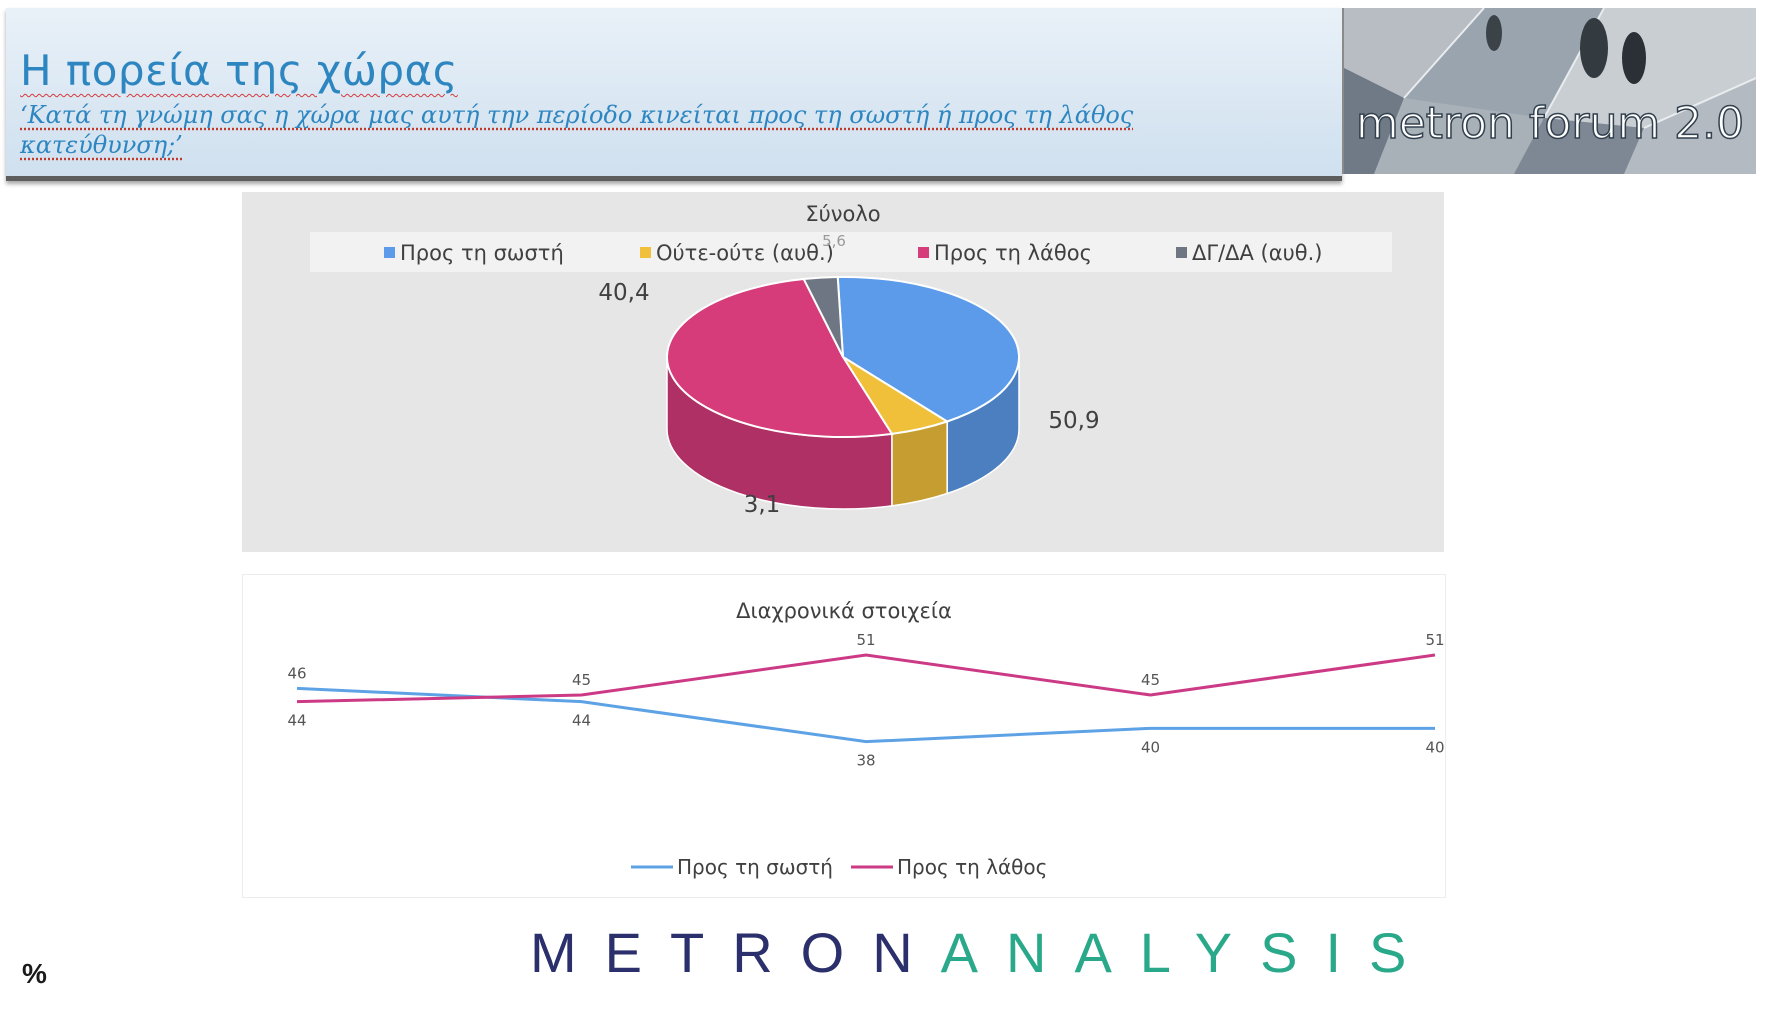 The height and width of the screenshot is (1018, 1772). I want to click on legend-item-correct: Προς τη σωστή, so click(474, 253).